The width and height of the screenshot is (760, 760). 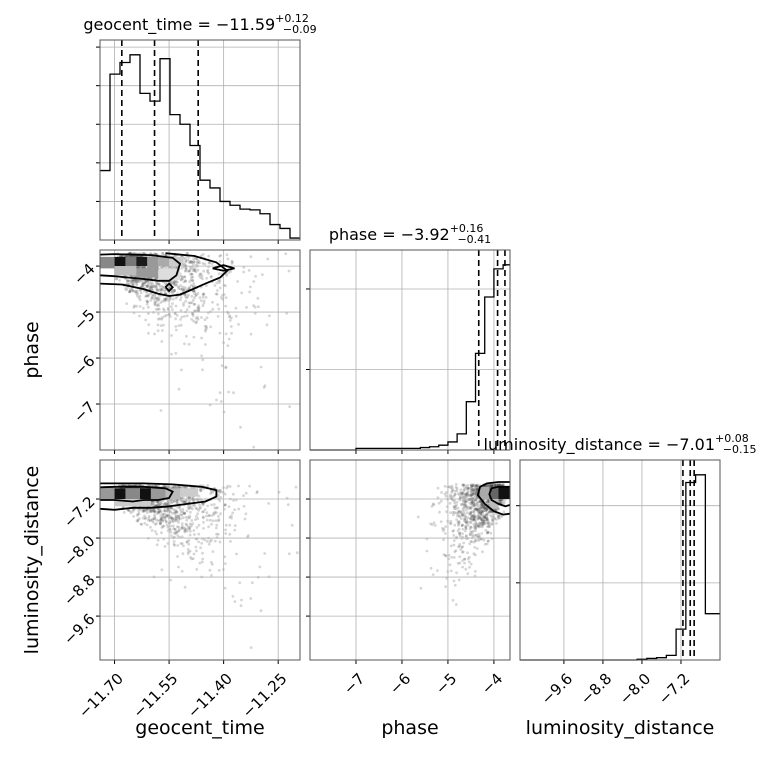 I want to click on x-tick-label: −4, so click(x=492, y=684).